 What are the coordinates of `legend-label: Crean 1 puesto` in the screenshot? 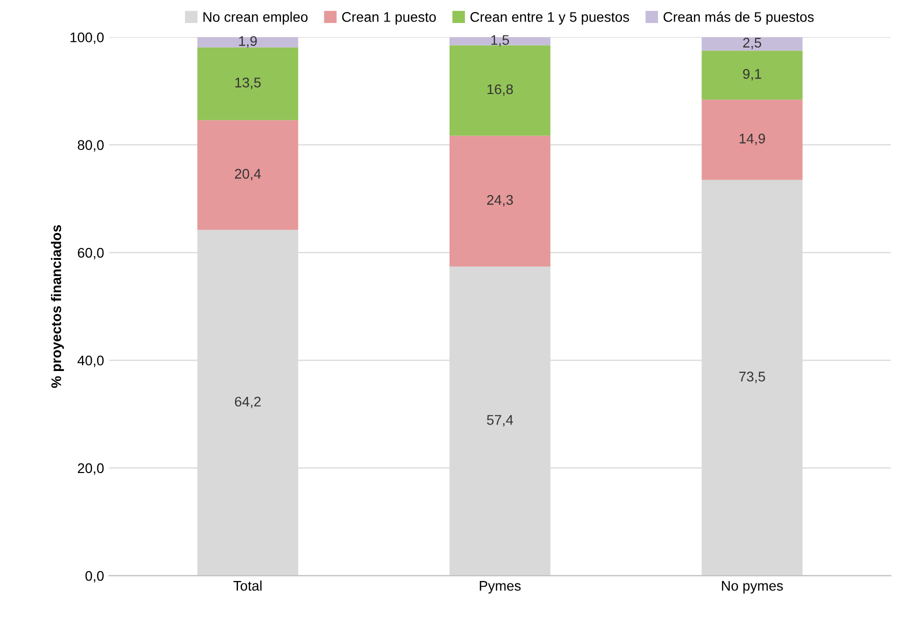 It's located at (389, 18).